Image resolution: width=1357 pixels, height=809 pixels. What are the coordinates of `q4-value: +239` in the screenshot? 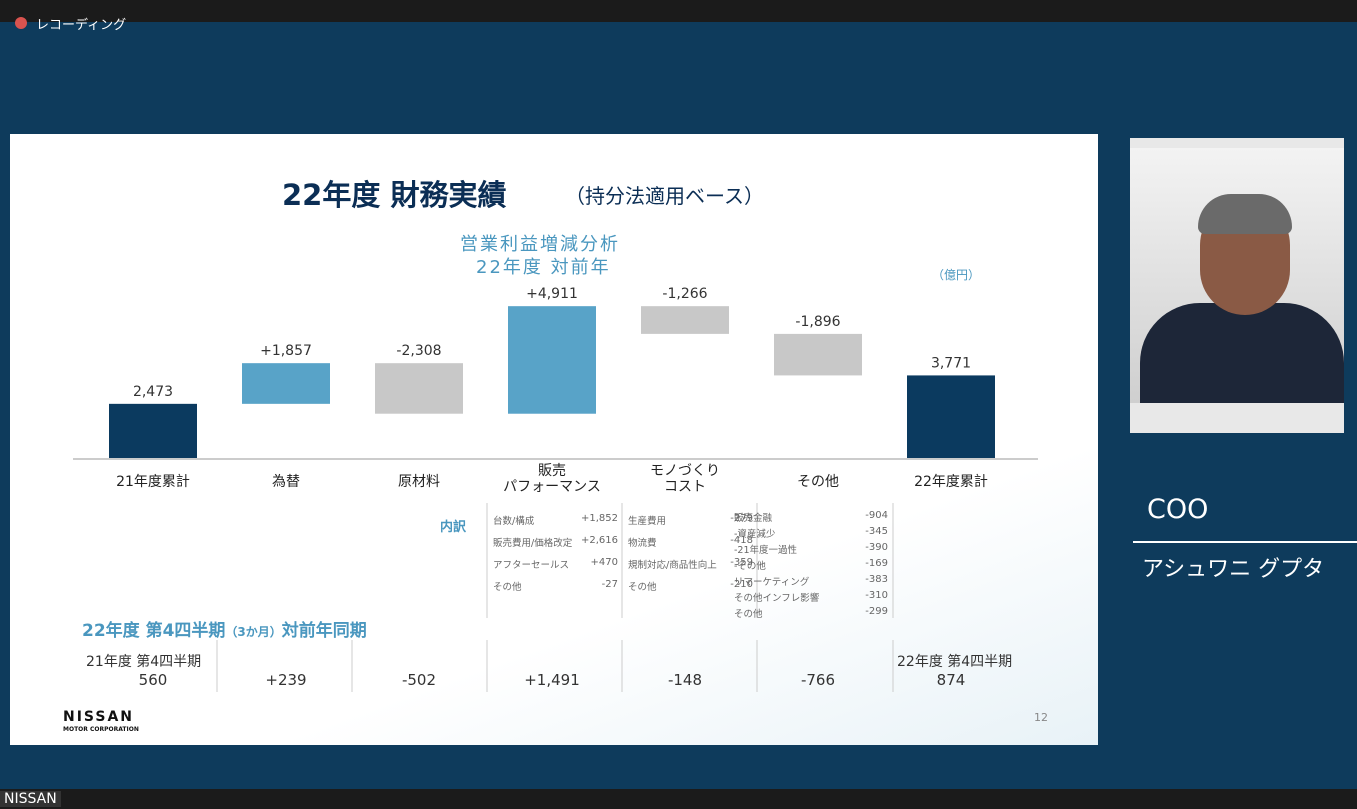 It's located at (286, 680).